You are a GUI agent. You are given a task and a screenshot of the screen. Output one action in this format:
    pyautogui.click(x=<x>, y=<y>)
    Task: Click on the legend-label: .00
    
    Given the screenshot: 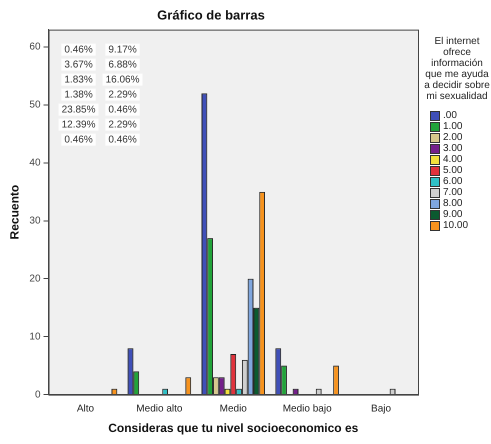 What is the action you would take?
    pyautogui.click(x=450, y=115)
    